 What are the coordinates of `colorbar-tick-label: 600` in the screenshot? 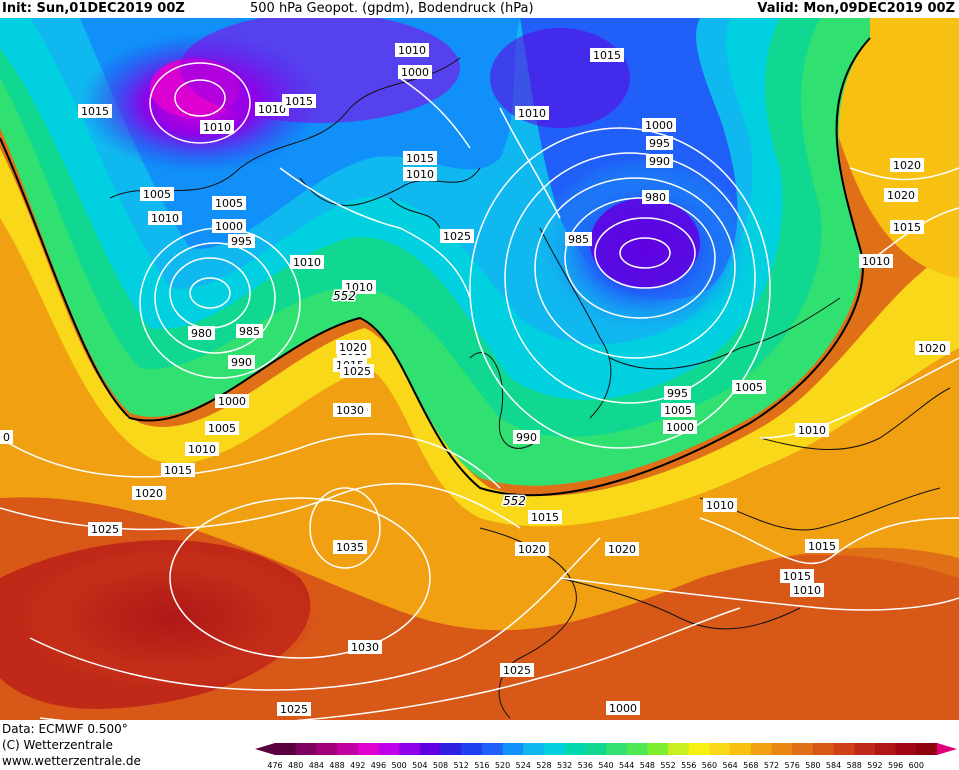 It's located at (916, 765).